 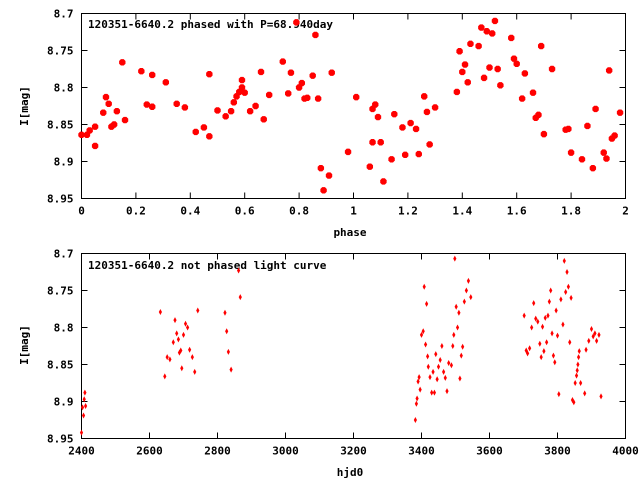 What do you see at coordinates (81, 451) in the screenshot?
I see `unphased-x-tick-label: 2400` at bounding box center [81, 451].